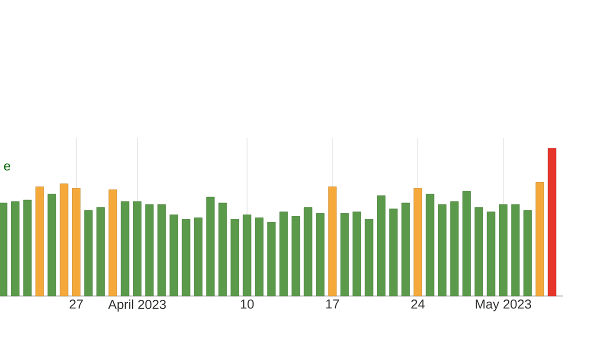 This screenshot has height=339, width=600. Describe the element at coordinates (504, 306) in the screenshot. I see `x-tick-label: May 2023` at that location.